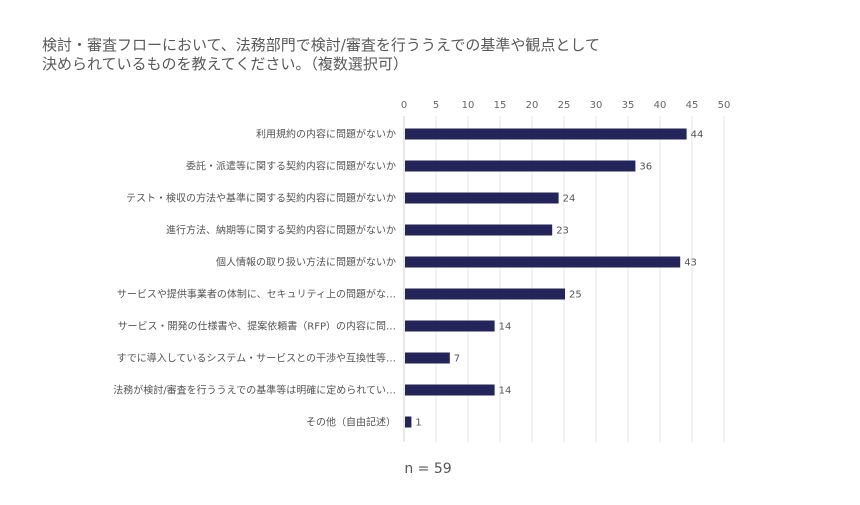  Describe the element at coordinates (427, 469) in the screenshot. I see `sample-size-note: n = 59` at that location.